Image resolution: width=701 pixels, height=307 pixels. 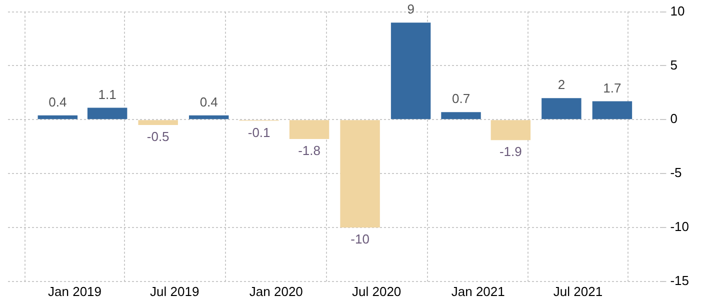 I want to click on x-tick-label: Jul 2019, so click(x=175, y=291).